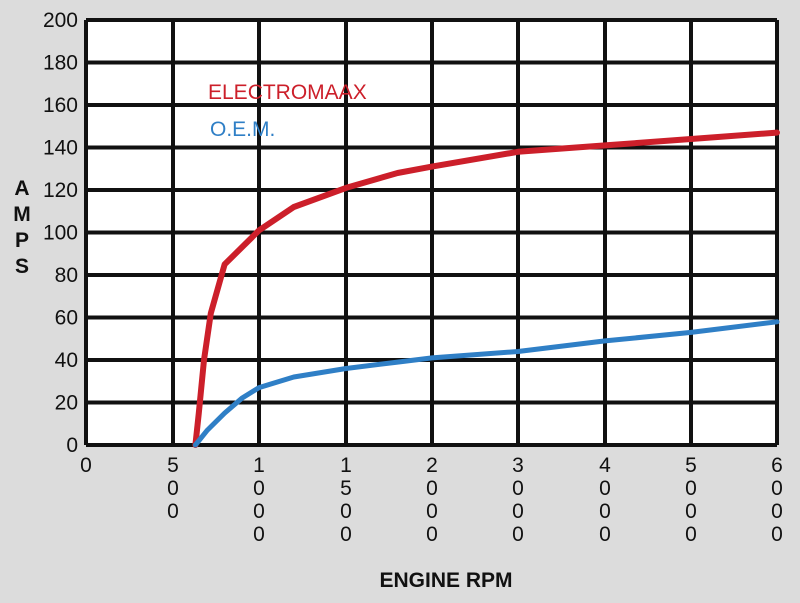 This screenshot has width=800, height=603. I want to click on y-tick-label: 60, so click(66, 318).